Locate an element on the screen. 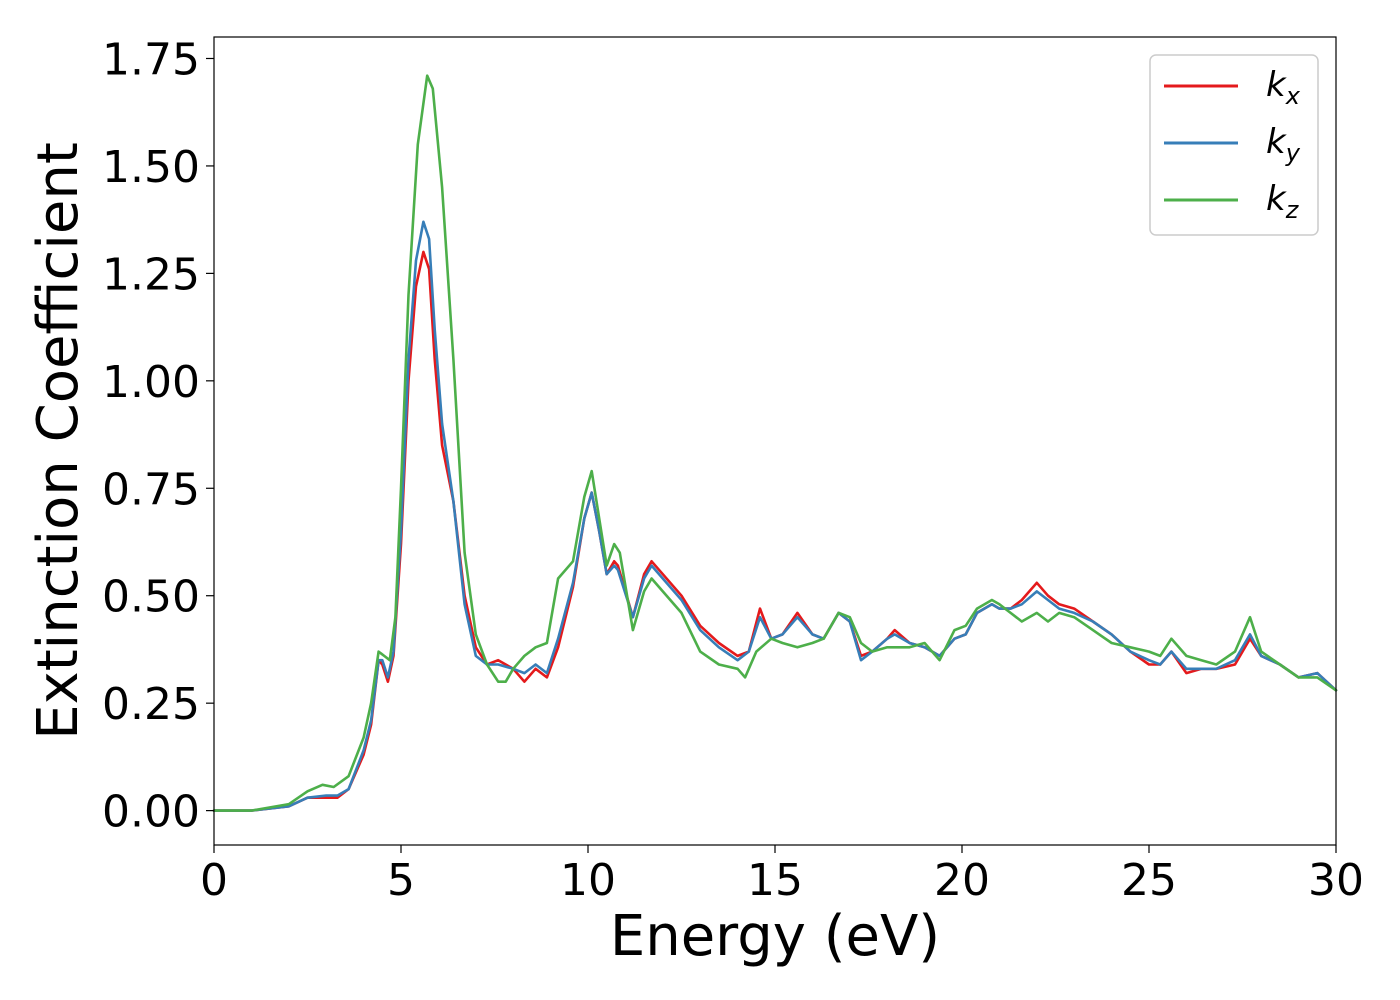  legend-frame is located at coordinates (1234, 145).